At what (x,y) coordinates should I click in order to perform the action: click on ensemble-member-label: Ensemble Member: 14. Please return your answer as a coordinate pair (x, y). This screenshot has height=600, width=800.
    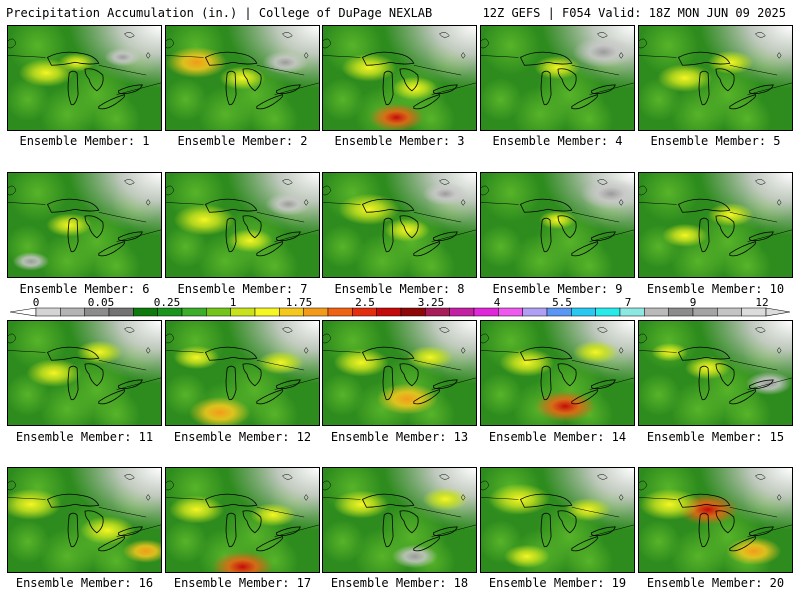
    Looking at the image, I should click on (557, 437).